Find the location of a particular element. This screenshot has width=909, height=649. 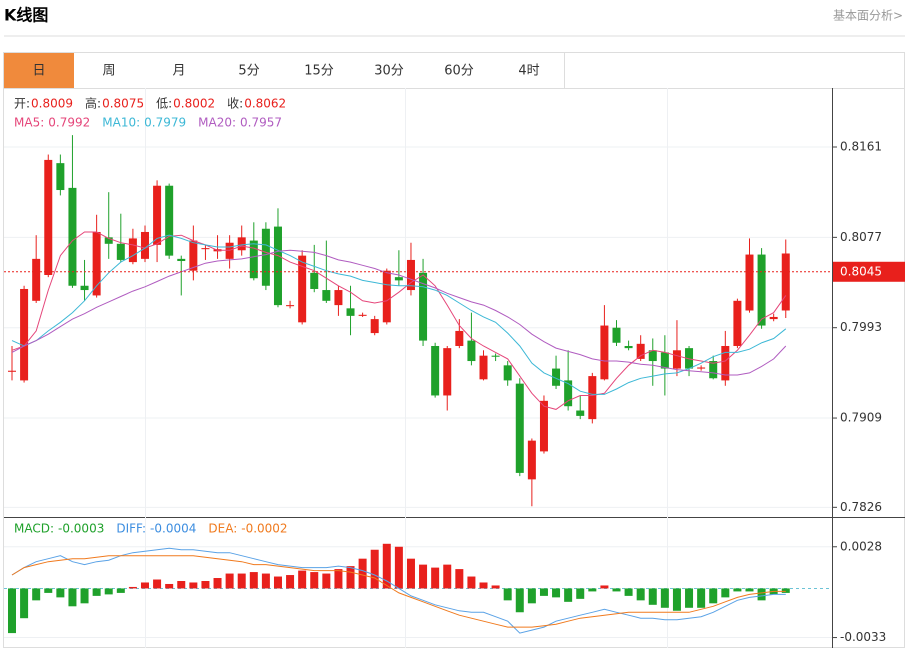

legend-value: 0.8009 is located at coordinates (52, 104).